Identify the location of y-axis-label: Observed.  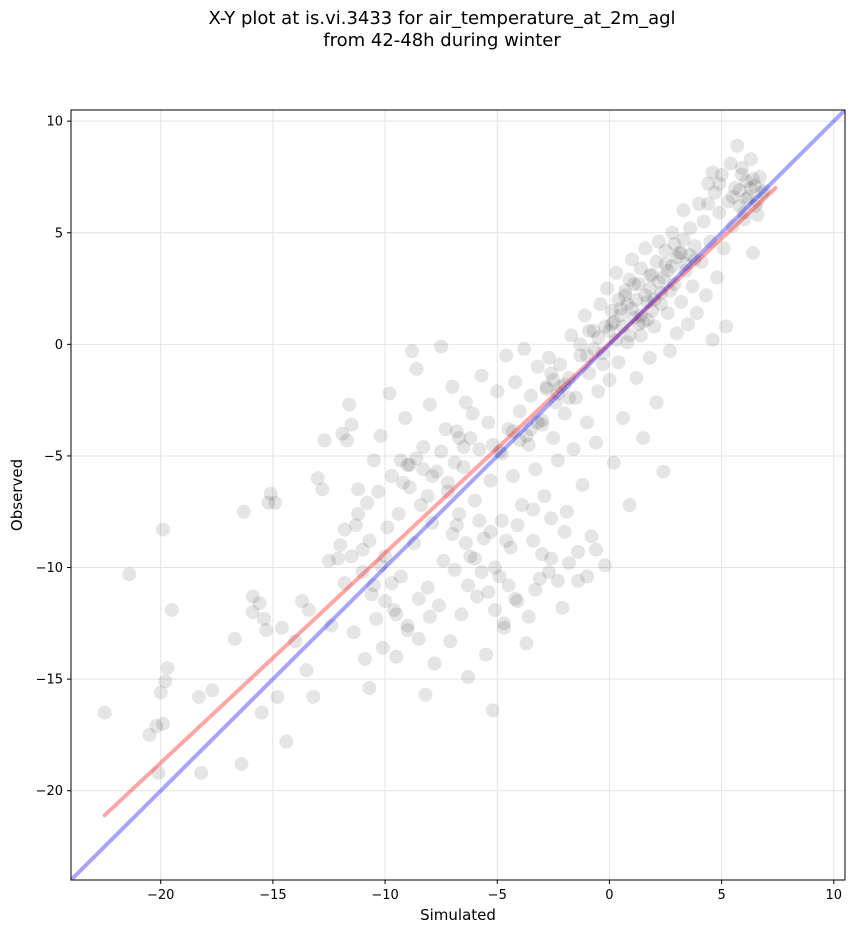
(17, 495).